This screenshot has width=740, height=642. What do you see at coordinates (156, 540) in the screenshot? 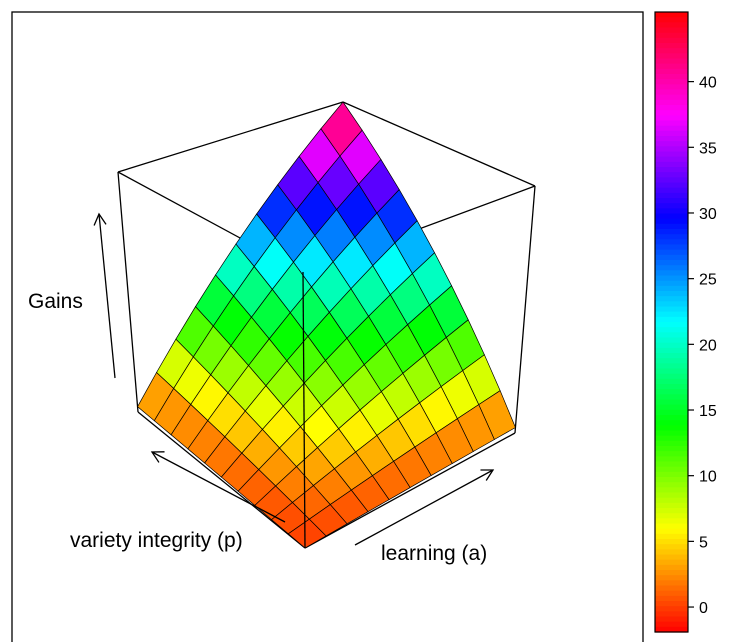
I see `y-label: variety integrity (p)` at bounding box center [156, 540].